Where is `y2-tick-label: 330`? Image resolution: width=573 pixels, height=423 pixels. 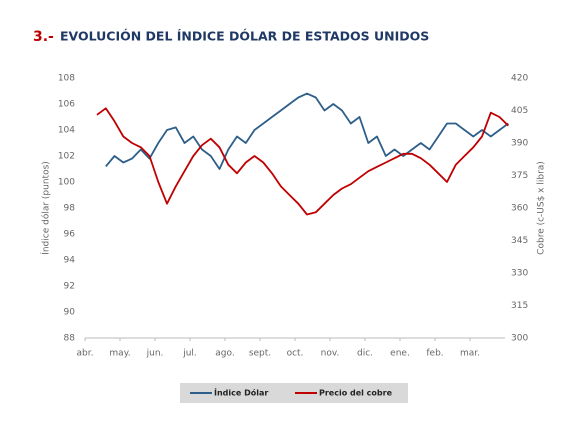 y2-tick-label: 330 is located at coordinates (519, 274).